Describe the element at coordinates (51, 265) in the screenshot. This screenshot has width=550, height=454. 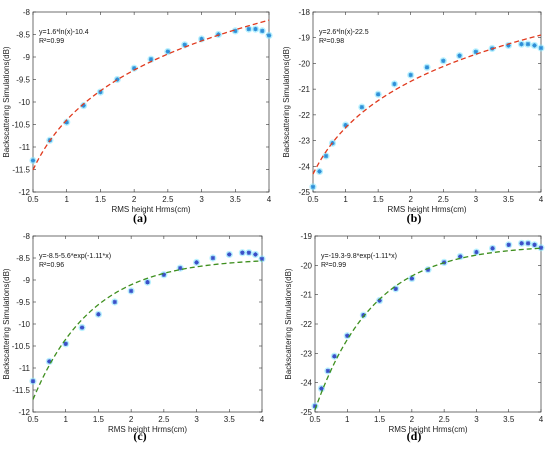
I see `r-squared: R²=0.96` at that location.